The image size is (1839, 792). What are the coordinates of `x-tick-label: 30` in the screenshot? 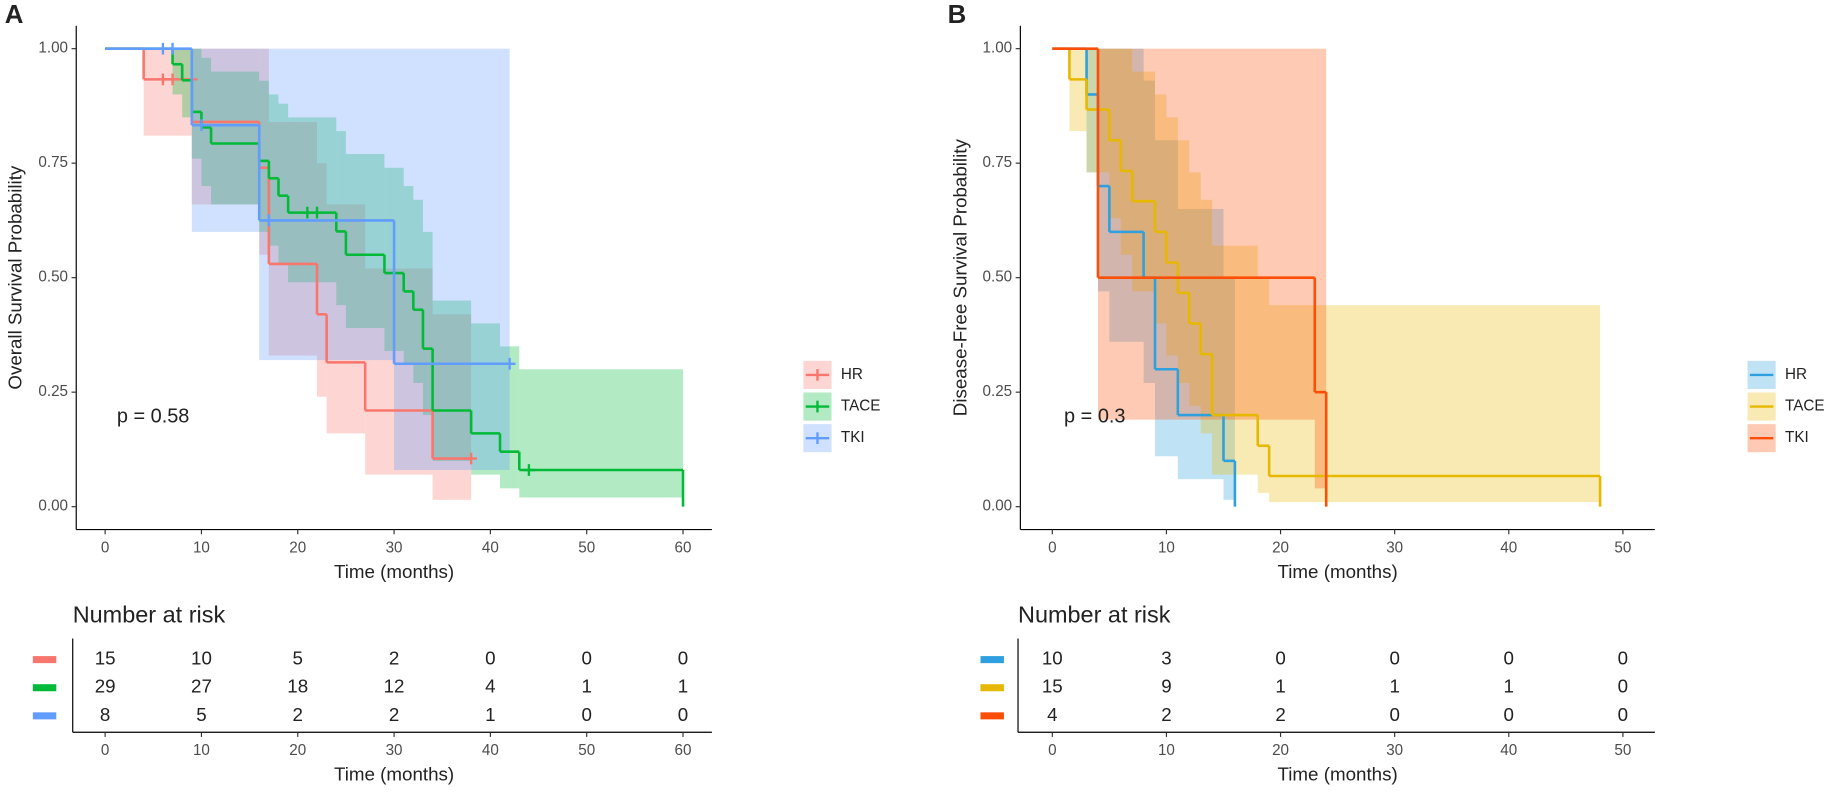 It's located at (394, 547).